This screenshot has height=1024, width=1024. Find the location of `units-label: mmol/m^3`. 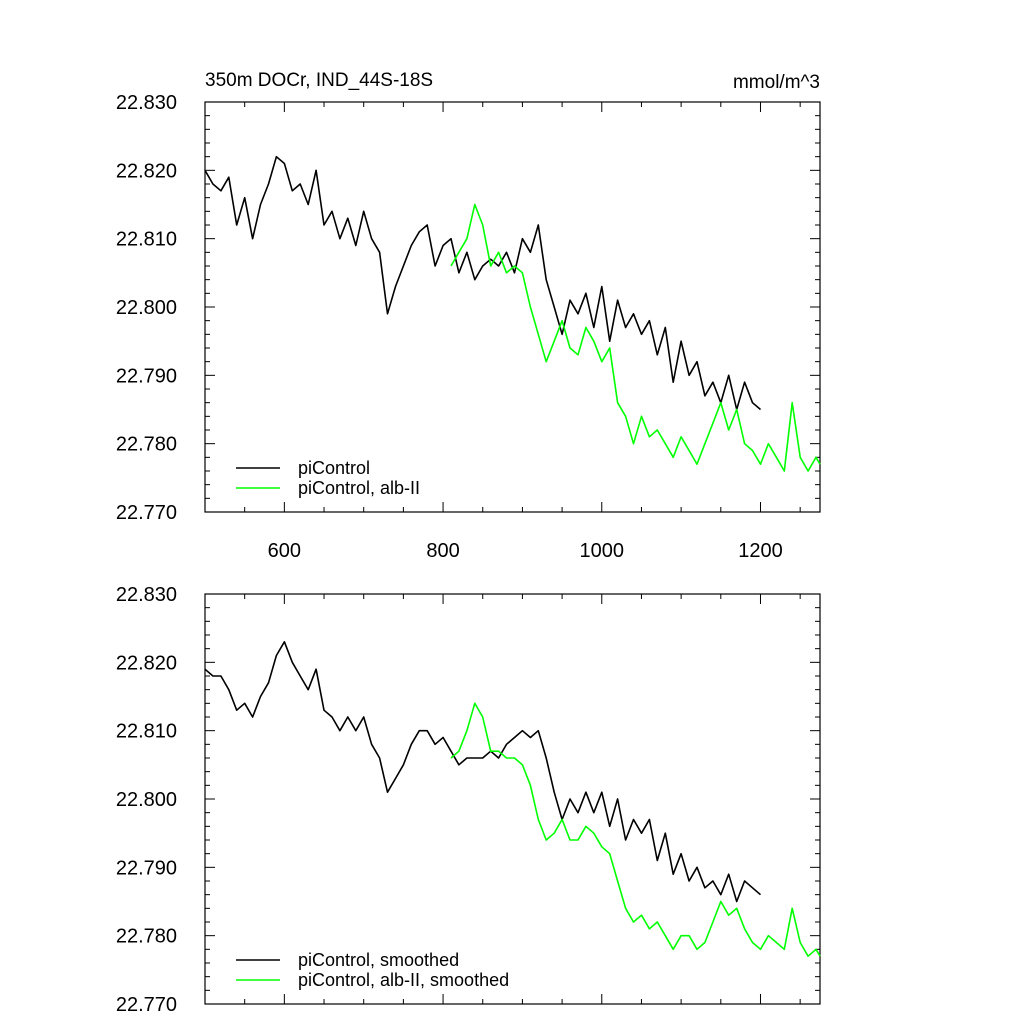

units-label: mmol/m^3 is located at coordinates (776, 82).